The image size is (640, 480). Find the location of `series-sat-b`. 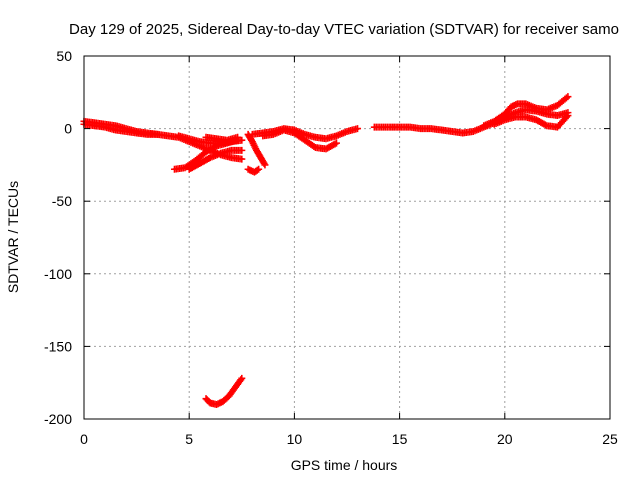

series-sat-b is located at coordinates (121, 129).